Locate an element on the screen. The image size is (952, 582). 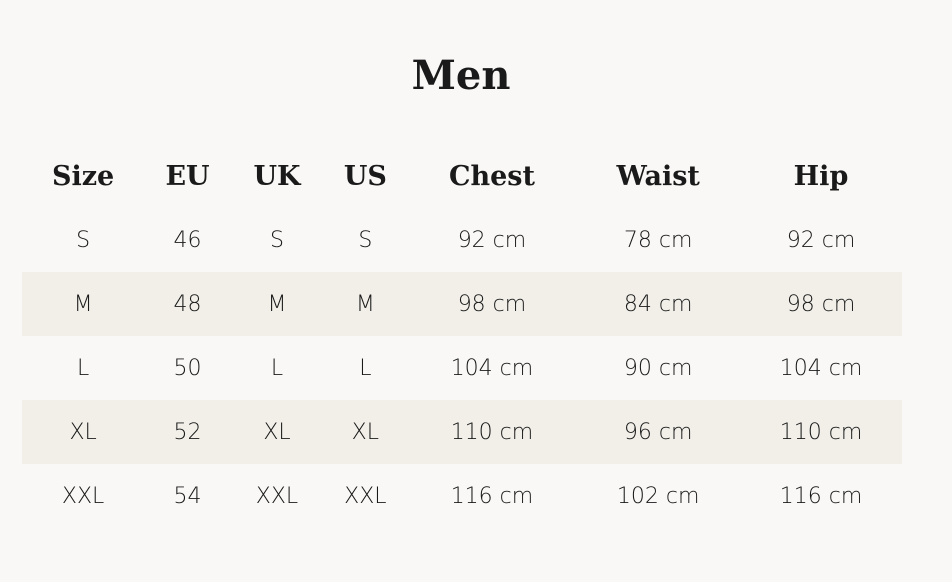
table-row: M 48 M M 98 cm 84 cm 98 cm is located at coordinates (462, 304).